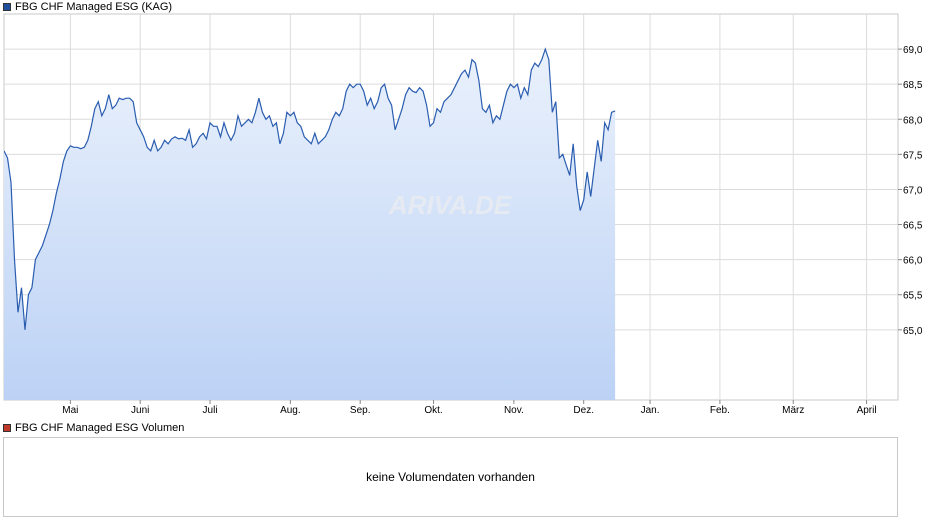 Image resolution: width=940 pixels, height=526 pixels. I want to click on y-tick-label: 66,5, so click(913, 226).